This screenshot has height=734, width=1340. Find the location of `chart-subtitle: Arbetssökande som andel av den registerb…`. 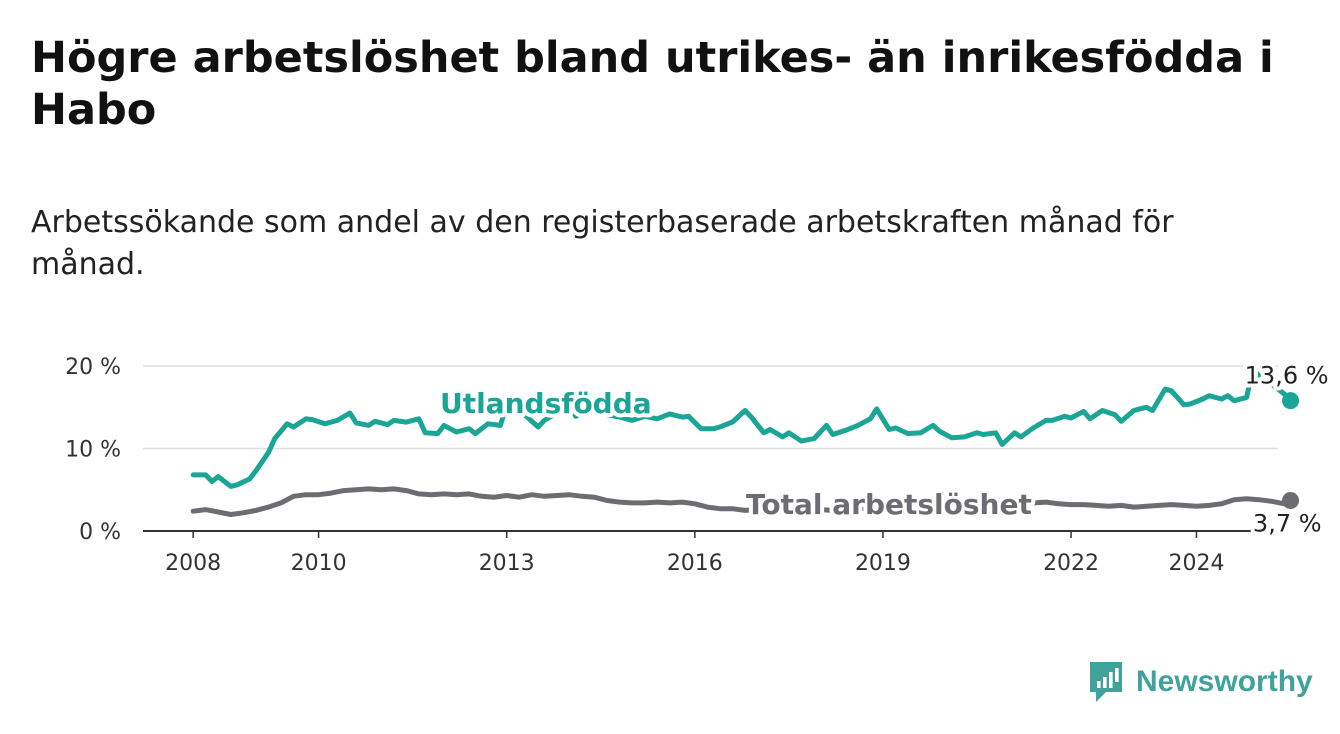

chart-subtitle: Arbetssökande som andel av den registerb… is located at coordinates (602, 243).